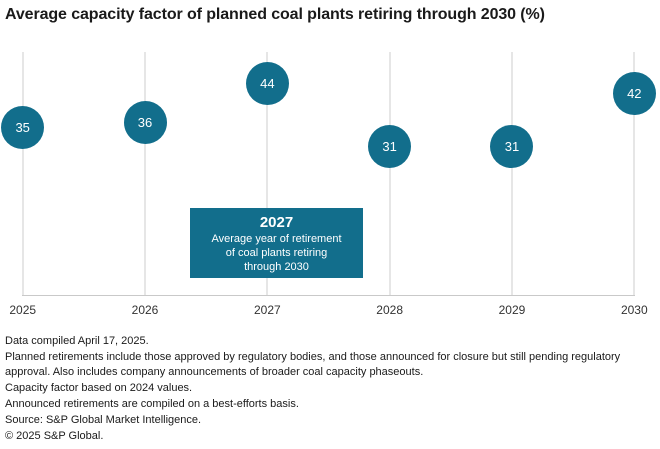  I want to click on footnote-data-compiled: Data compiled April 17, 2025., so click(77, 341).